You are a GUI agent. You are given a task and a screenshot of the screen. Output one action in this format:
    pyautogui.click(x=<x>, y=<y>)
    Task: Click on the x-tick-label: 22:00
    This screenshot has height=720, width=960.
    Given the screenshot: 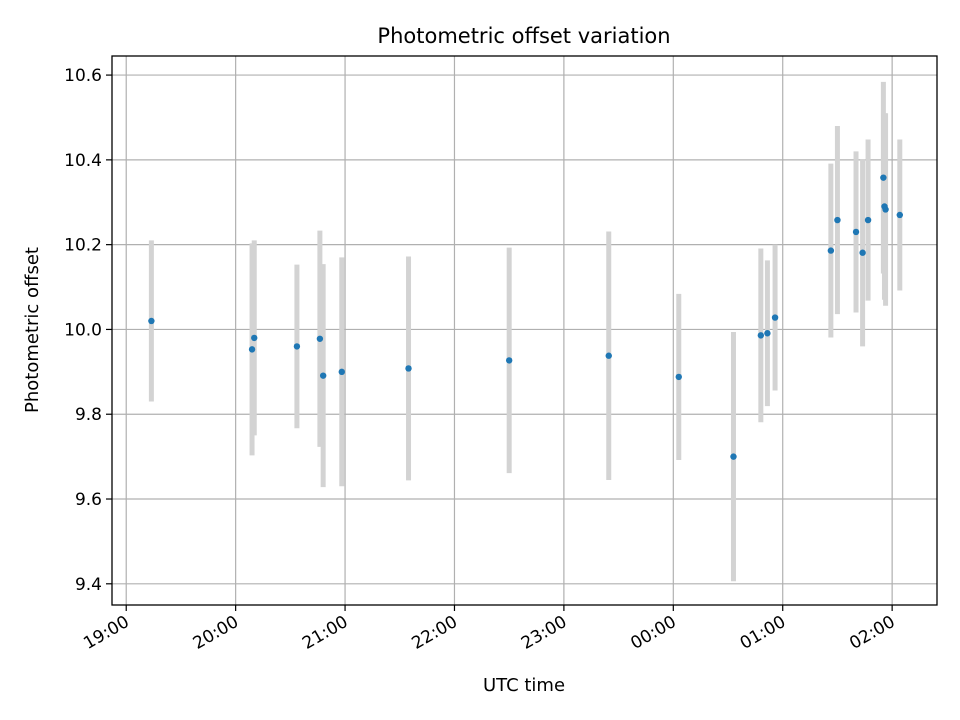 What is the action you would take?
    pyautogui.click(x=435, y=633)
    